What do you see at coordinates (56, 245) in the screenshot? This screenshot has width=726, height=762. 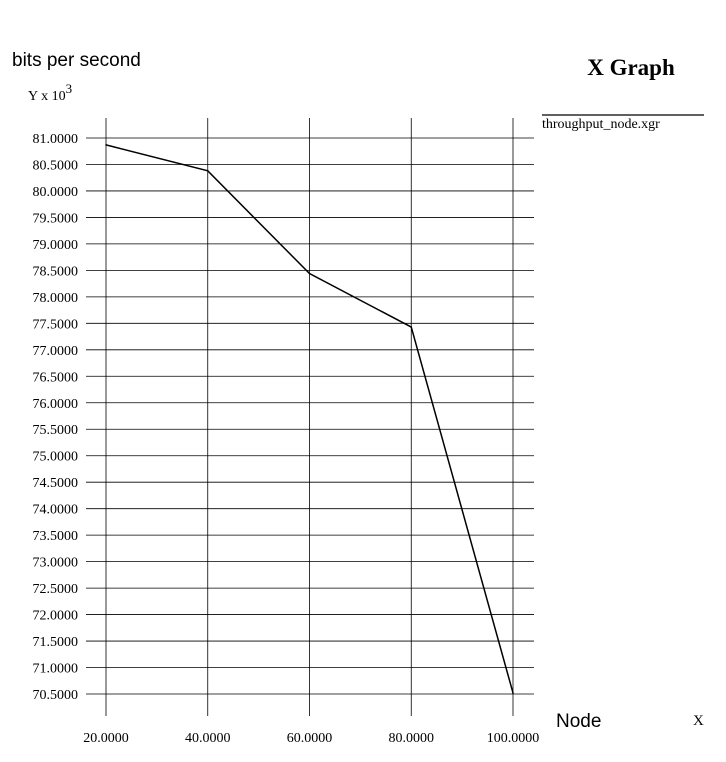 I see `y-tick-label: 79.0000` at bounding box center [56, 245].